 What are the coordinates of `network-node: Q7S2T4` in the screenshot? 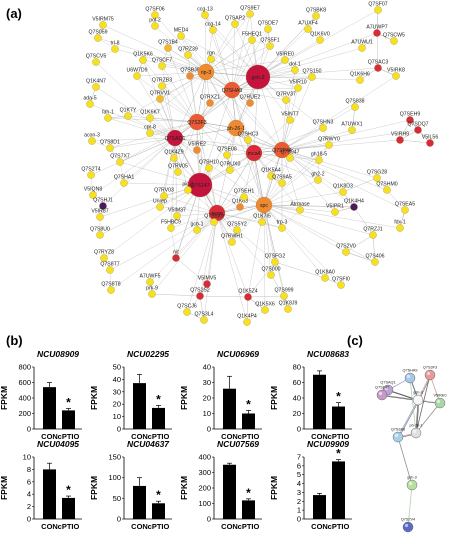 It's located at (91, 173).